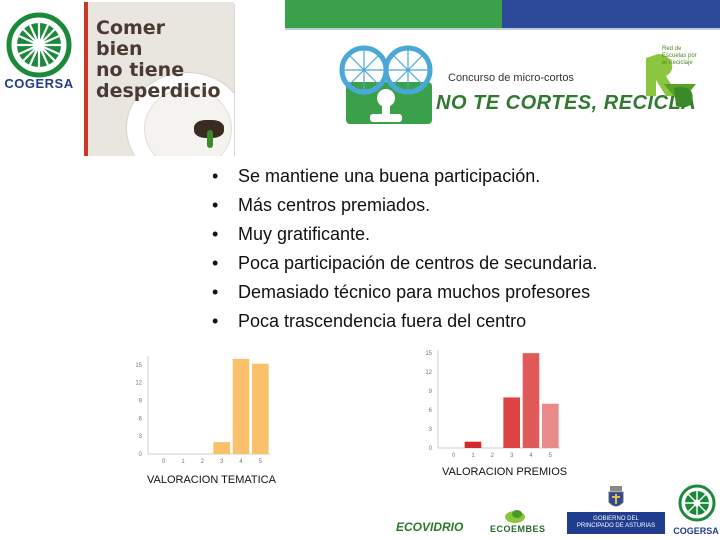 The image size is (720, 540). Describe the element at coordinates (86, 79) in the screenshot. I see `poster-edge` at that location.